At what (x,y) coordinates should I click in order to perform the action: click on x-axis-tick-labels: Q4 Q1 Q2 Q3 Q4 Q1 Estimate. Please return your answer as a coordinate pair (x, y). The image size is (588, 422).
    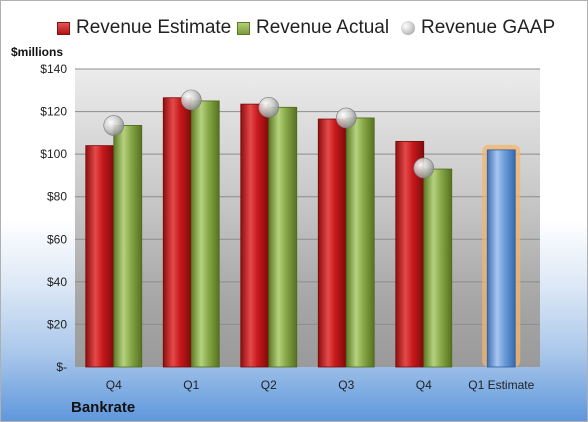
    Looking at the image, I should click on (320, 385).